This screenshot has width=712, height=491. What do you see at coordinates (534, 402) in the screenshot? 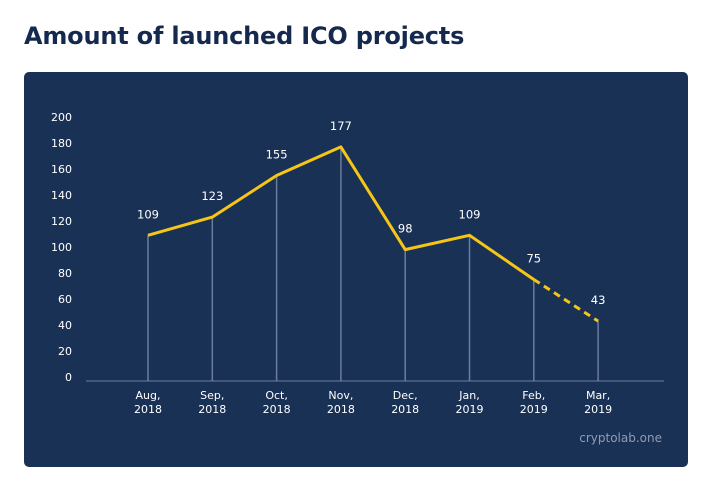
I see `x-tick-label: Feb, 2019` at bounding box center [534, 402].